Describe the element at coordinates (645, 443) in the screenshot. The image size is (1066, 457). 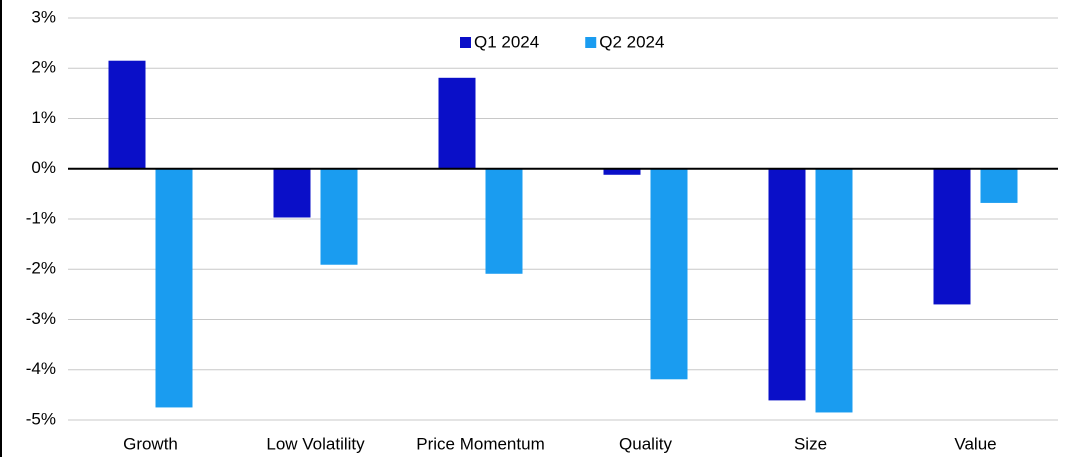
I see `x-tick-label: Quality` at that location.